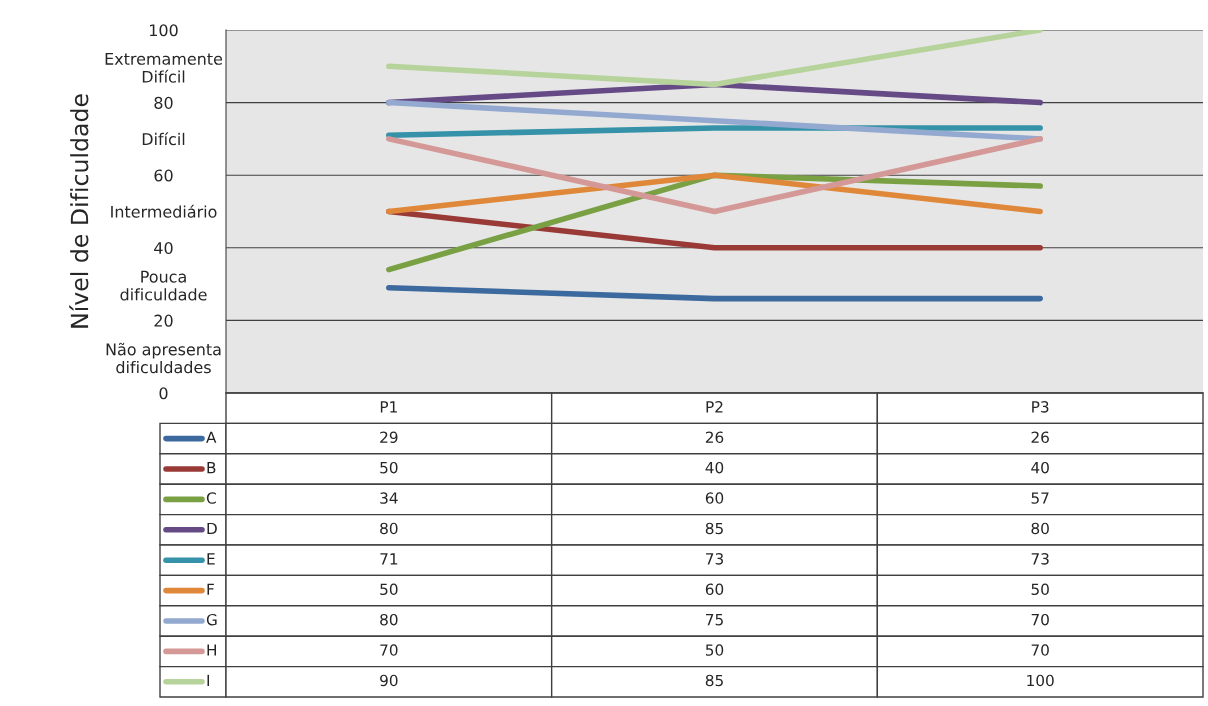  I want to click on y-axis-title: Nível de Dificuldade, so click(79, 211).